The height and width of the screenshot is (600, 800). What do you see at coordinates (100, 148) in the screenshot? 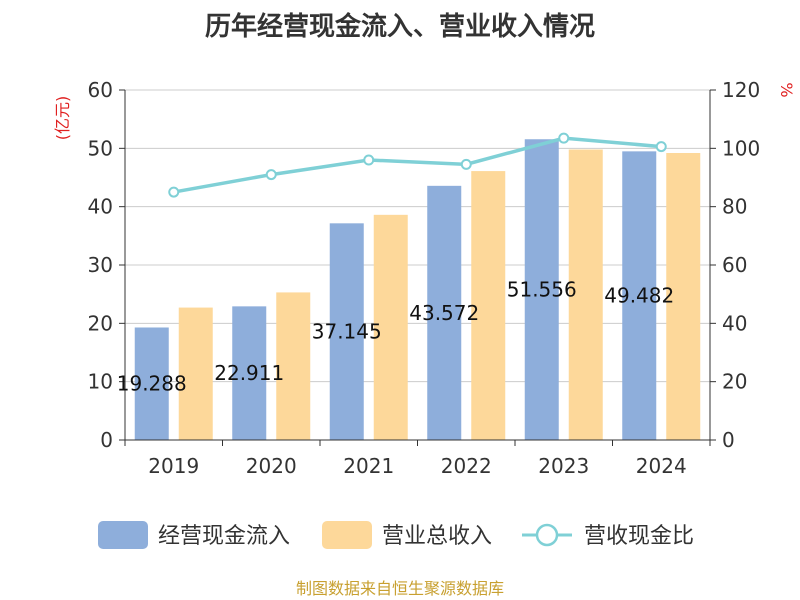
I see `y-left-tick-label: 50` at bounding box center [100, 148].